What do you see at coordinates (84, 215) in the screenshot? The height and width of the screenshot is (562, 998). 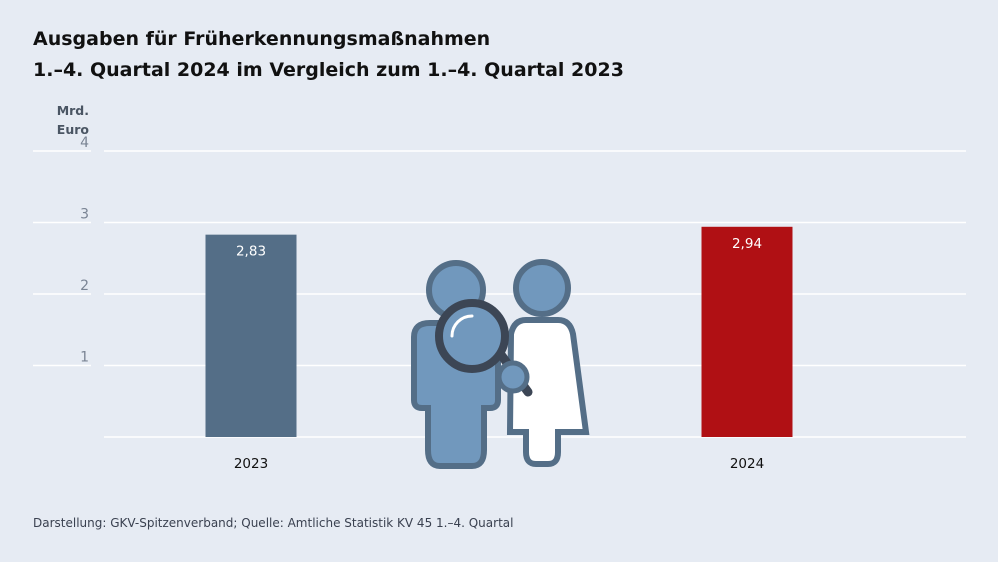 I see `y-tick-label: 3` at bounding box center [84, 215].